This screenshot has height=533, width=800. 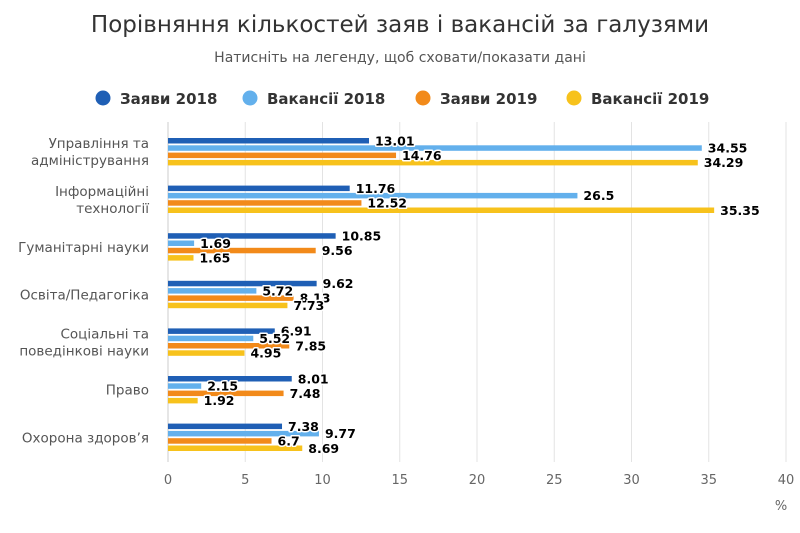 What do you see at coordinates (277, 290) in the screenshot?
I see `data-label: 5.72` at bounding box center [277, 290].